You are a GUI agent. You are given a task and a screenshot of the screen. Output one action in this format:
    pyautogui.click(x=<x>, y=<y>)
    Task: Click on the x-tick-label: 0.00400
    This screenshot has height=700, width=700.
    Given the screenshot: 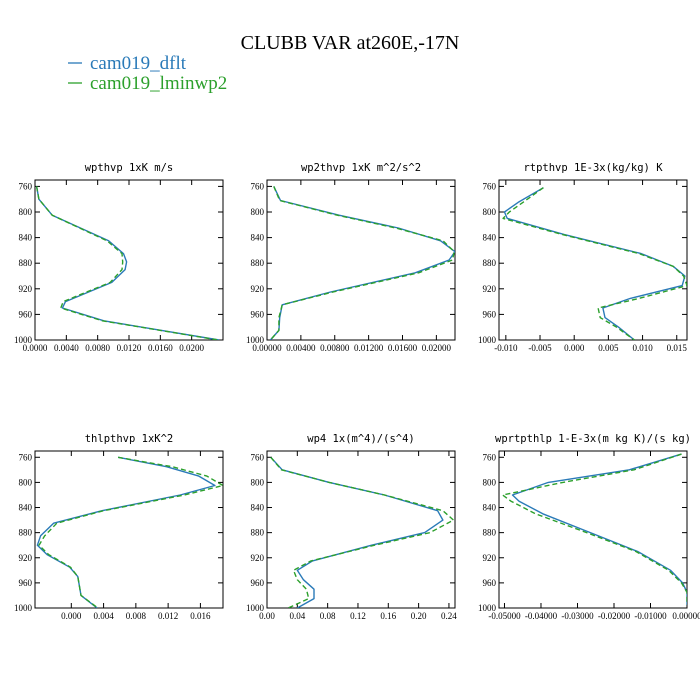 What is the action you would take?
    pyautogui.click(x=301, y=348)
    